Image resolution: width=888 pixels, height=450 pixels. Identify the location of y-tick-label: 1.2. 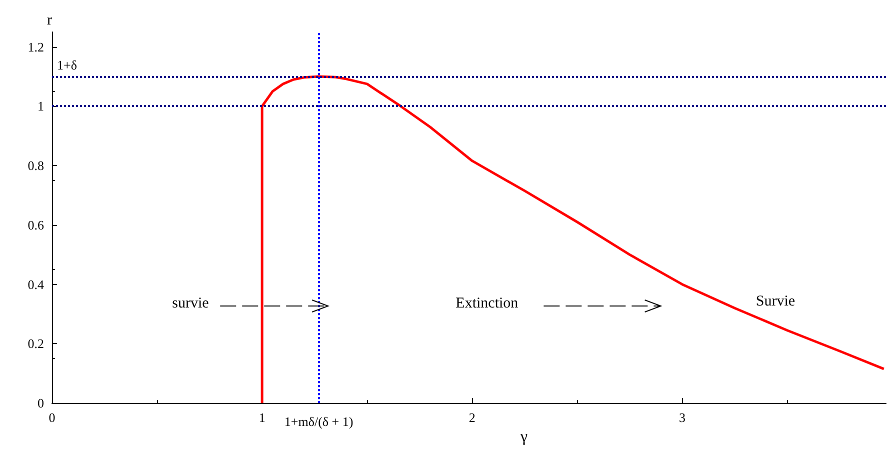
(36, 46).